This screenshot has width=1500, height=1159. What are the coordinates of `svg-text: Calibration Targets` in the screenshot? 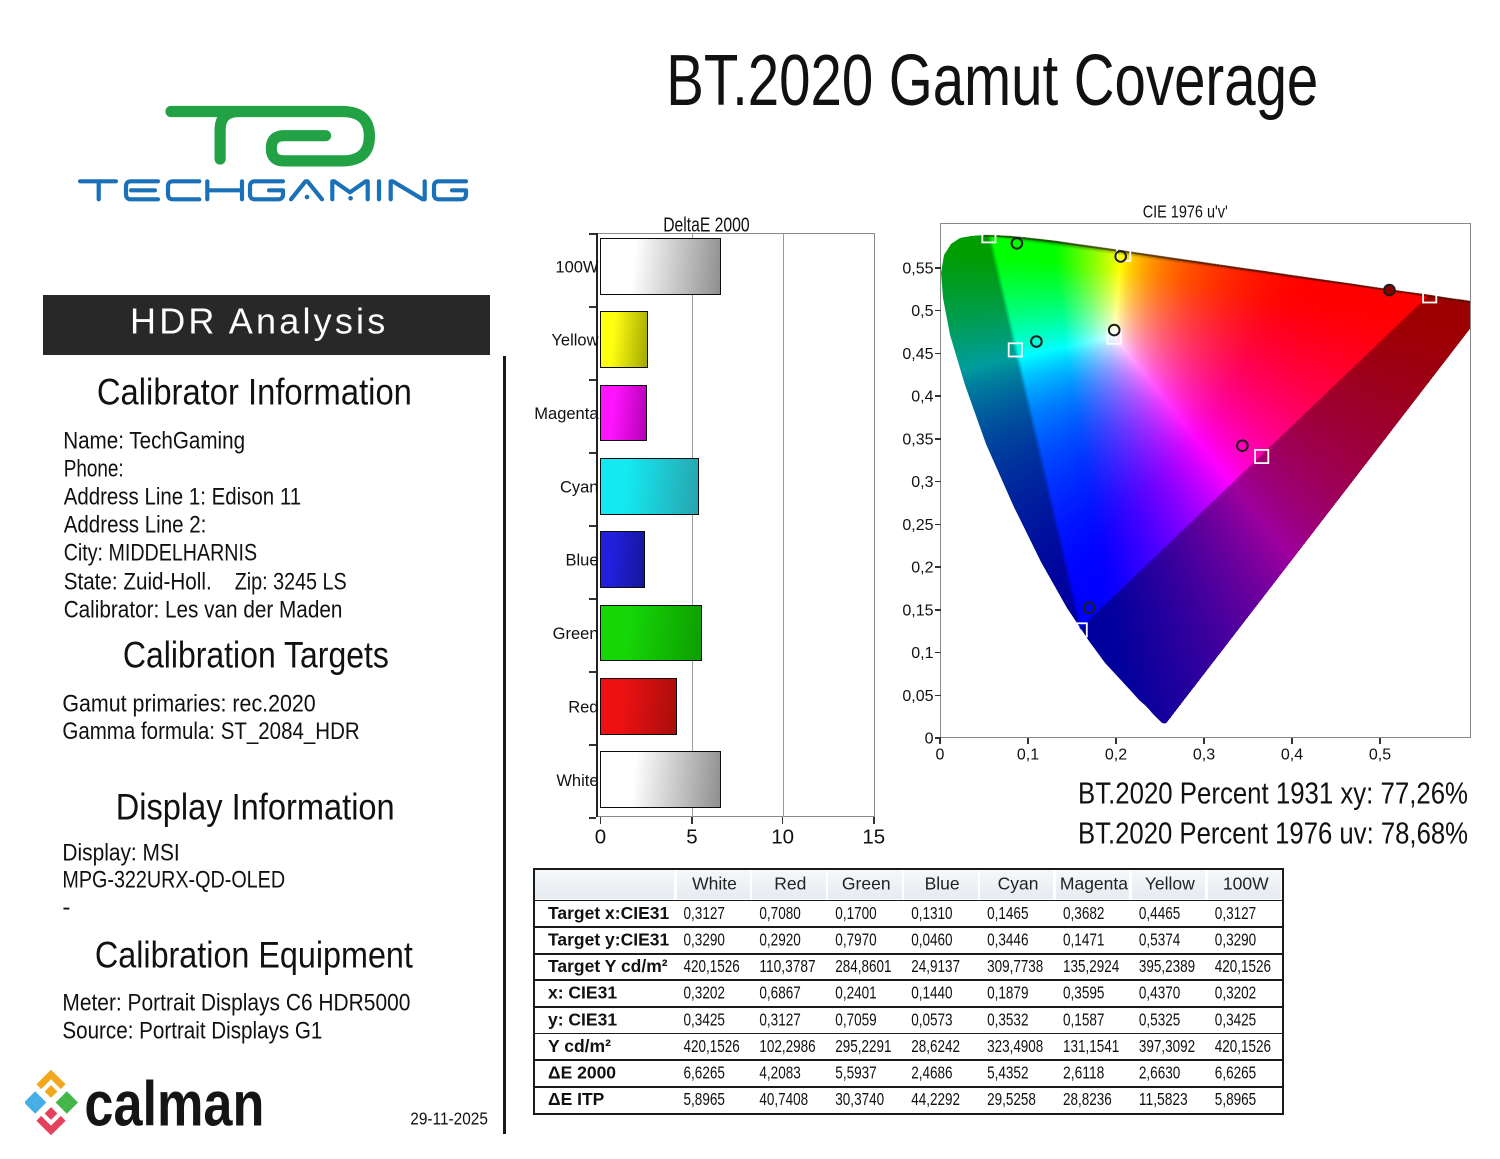 It's located at (256, 654).